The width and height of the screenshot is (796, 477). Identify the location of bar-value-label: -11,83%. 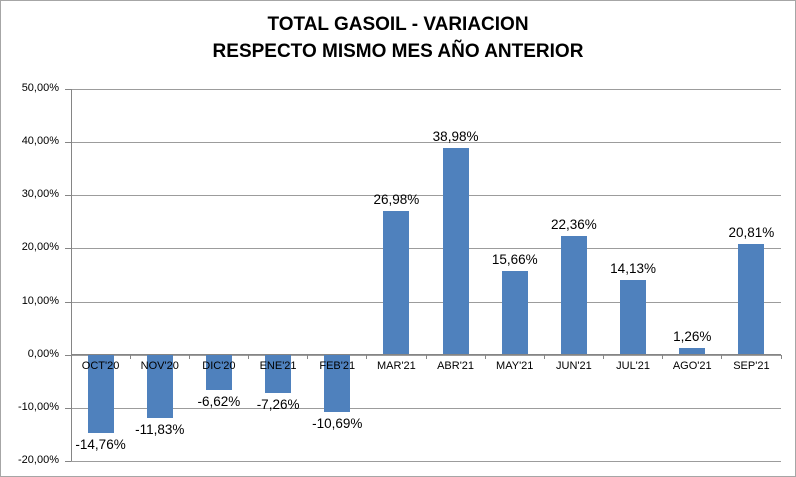
(160, 429).